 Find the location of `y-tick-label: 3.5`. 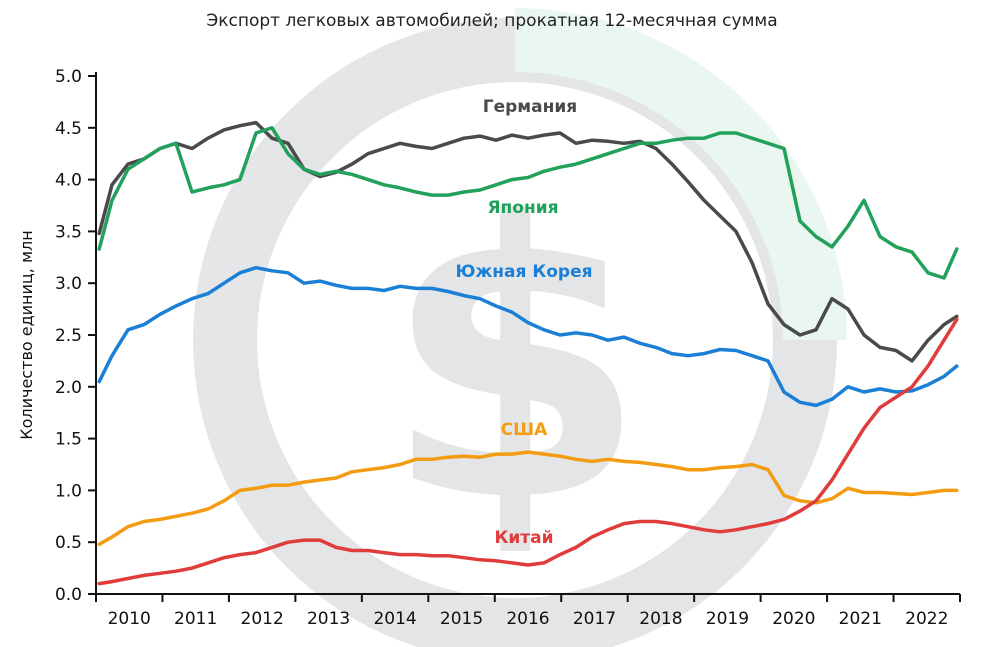

y-tick-label: 3.5 is located at coordinates (68, 232).